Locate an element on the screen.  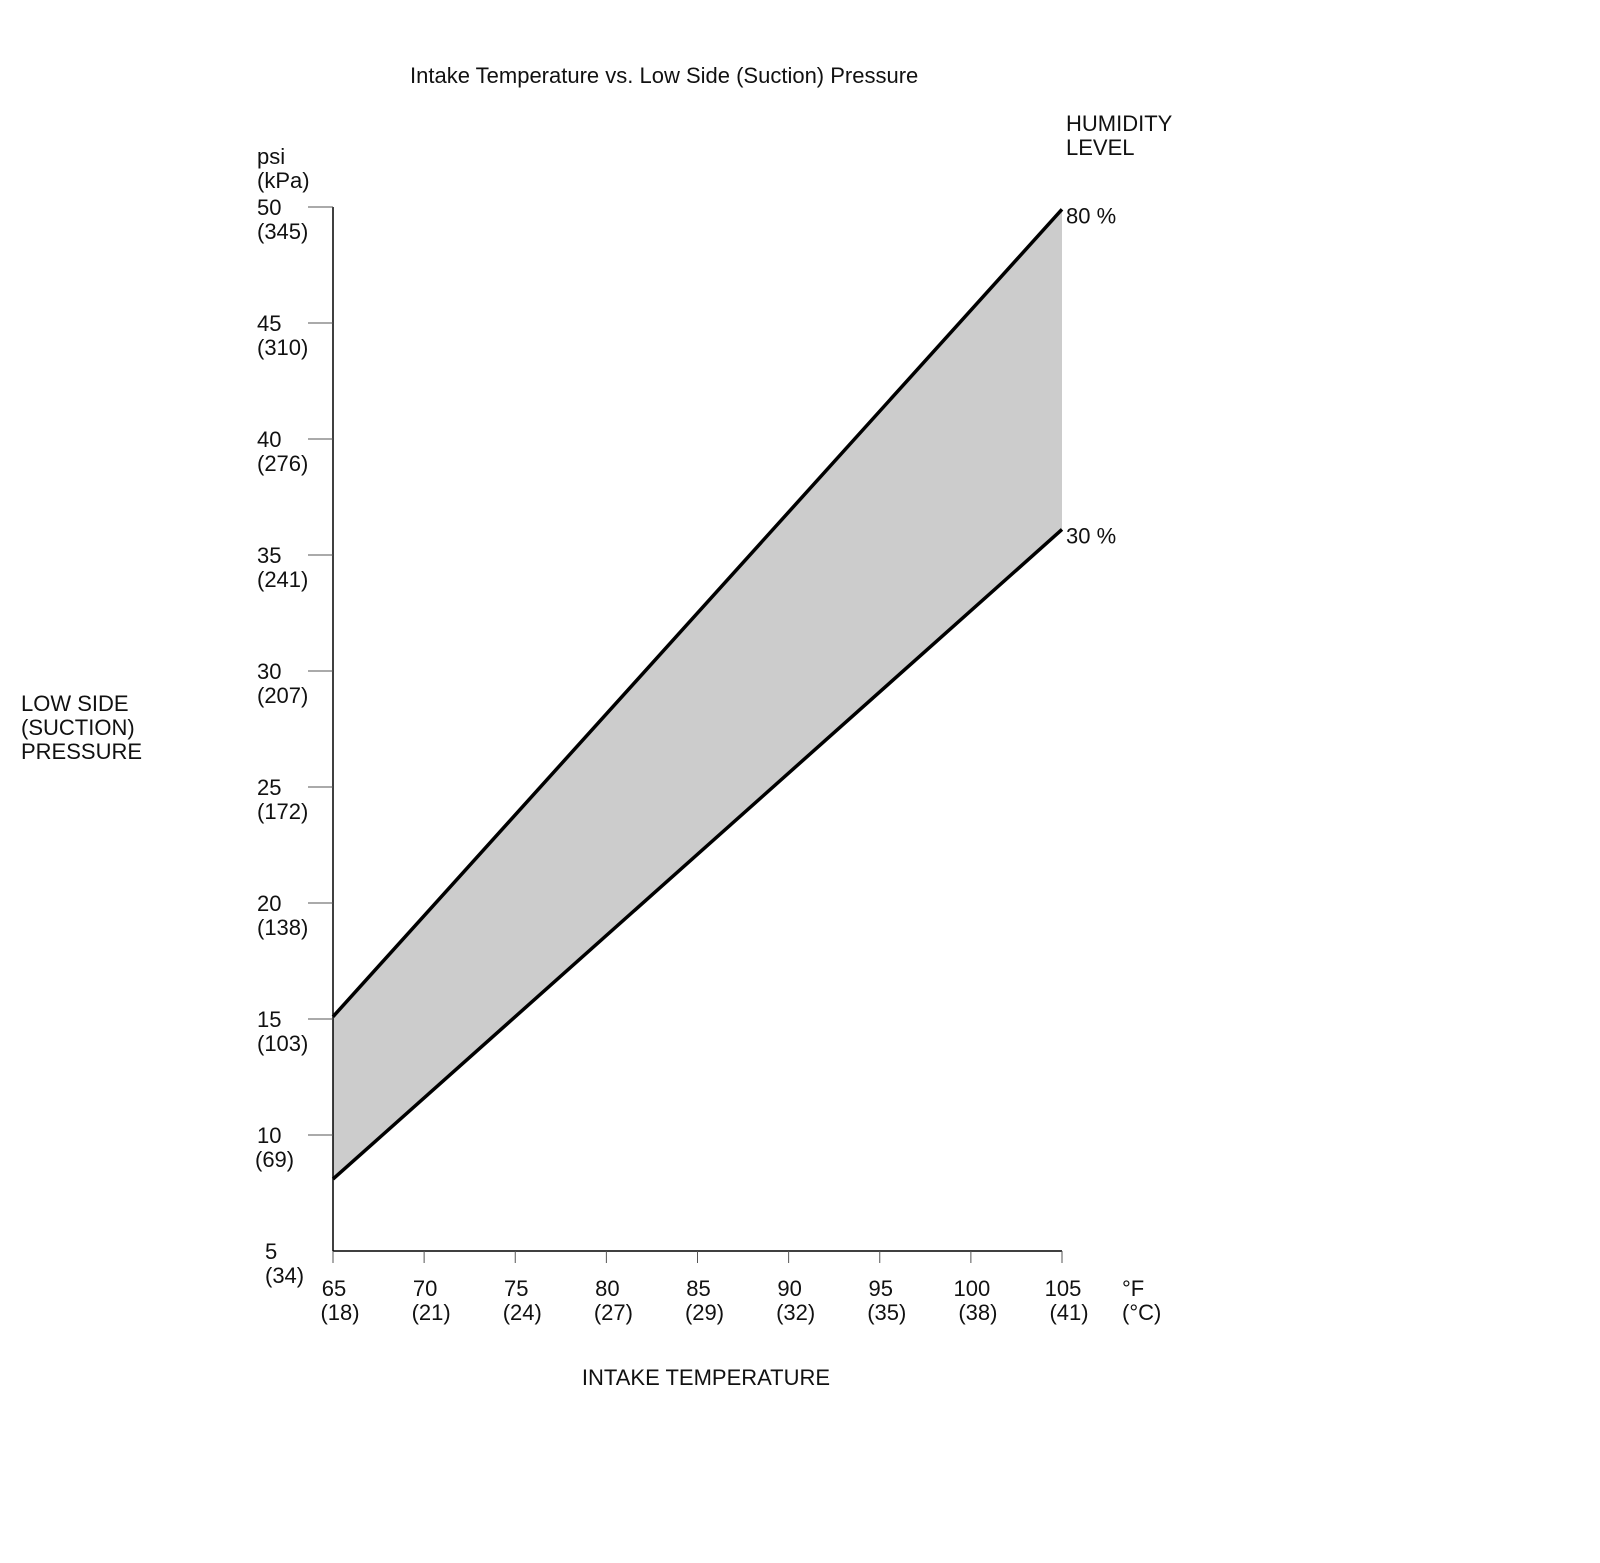
series-end-label: 30 % is located at coordinates (1091, 535).